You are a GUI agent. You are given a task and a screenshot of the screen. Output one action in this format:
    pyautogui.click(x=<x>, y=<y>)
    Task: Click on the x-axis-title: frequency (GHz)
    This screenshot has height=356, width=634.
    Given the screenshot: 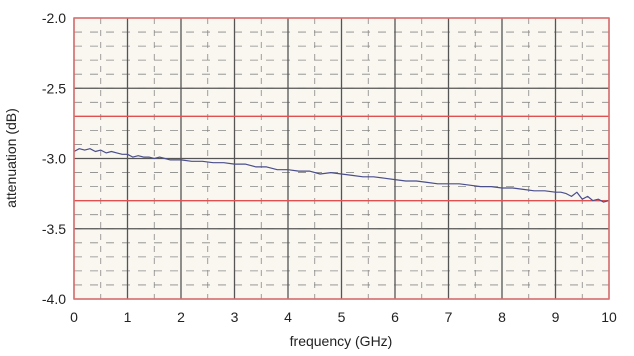 What is the action you would take?
    pyautogui.click(x=341, y=341)
    